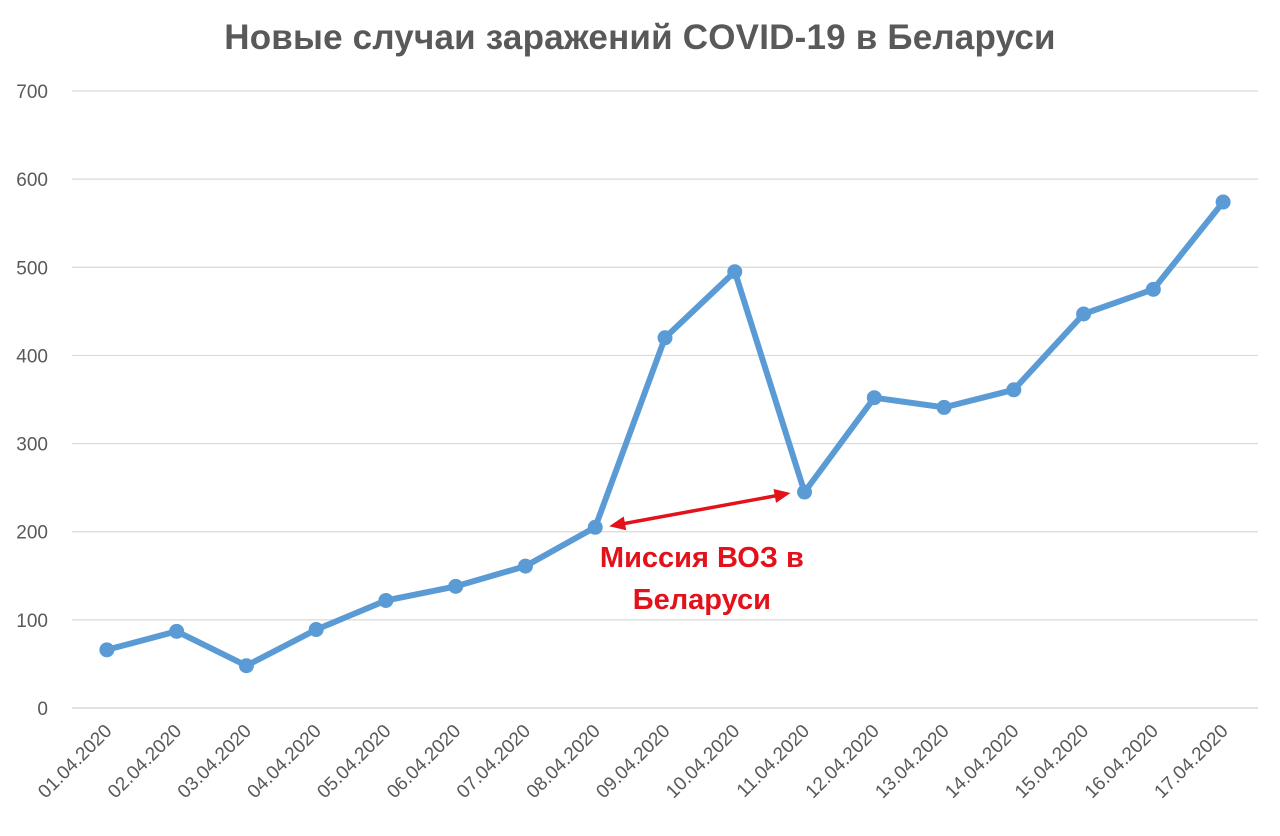 This screenshot has height=836, width=1280. I want to click on y-tick-label: 100, so click(32, 621).